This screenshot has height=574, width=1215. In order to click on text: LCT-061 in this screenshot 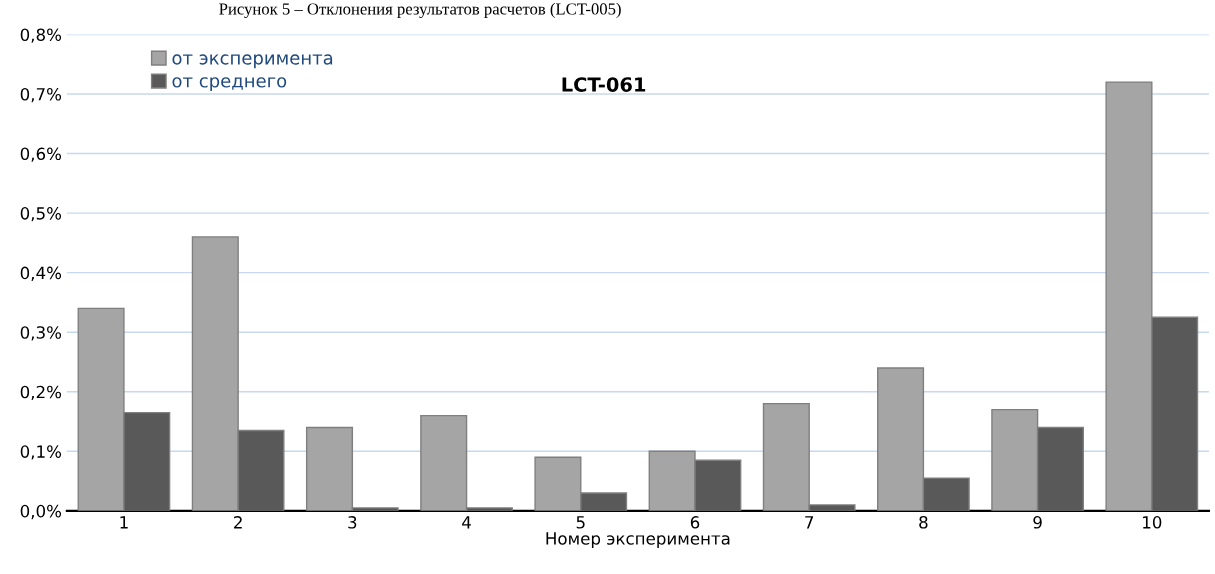, I will do `click(604, 84)`.